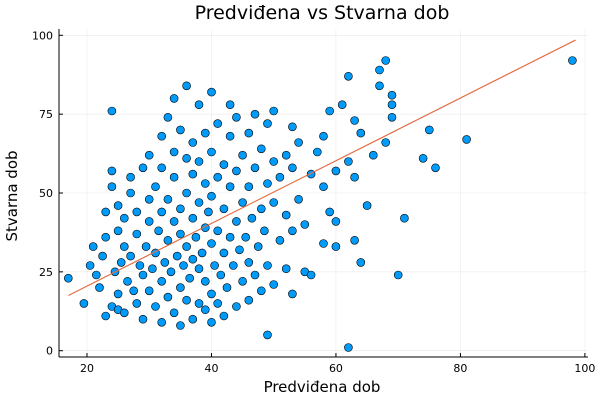 This screenshot has height=400, width=600. What do you see at coordinates (12, 195) in the screenshot?
I see `y-axis-label: Stvarna dob` at bounding box center [12, 195].